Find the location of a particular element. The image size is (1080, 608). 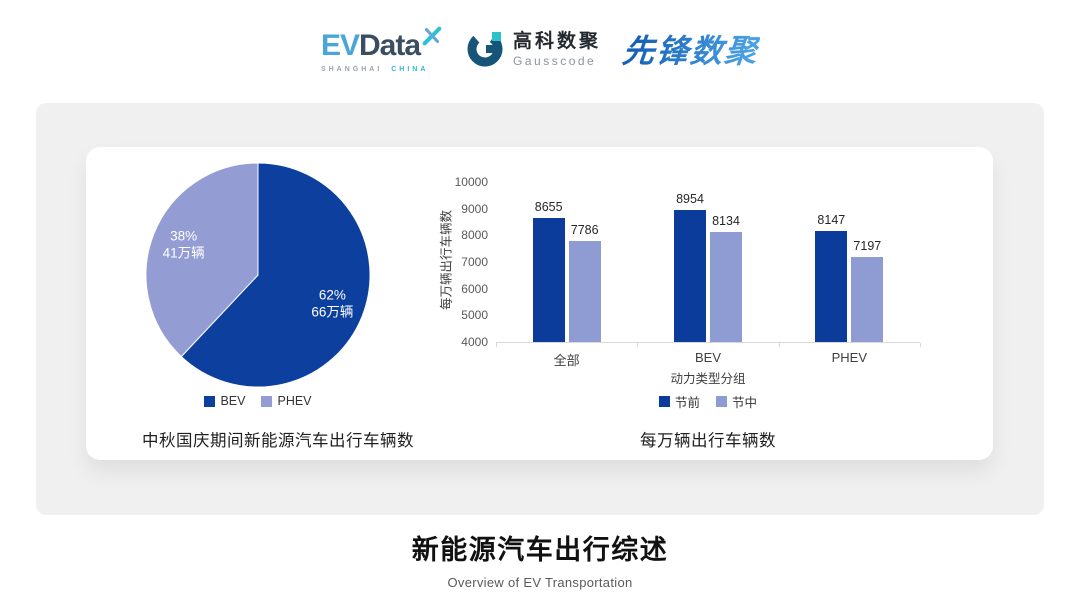

bar-节前-全部 is located at coordinates (548, 279).